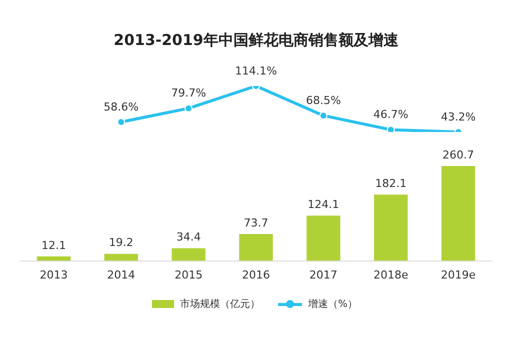 Image resolution: width=512 pixels, height=348 pixels. I want to click on chart-title: 2013-2019年中国鲜花电商销售额及增速, so click(257, 39).